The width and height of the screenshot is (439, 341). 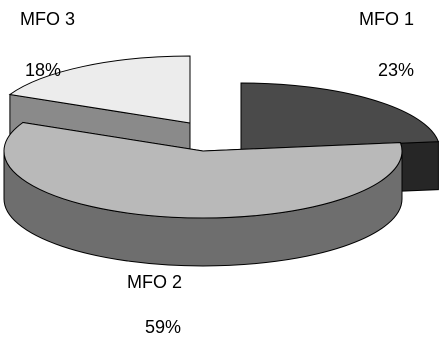 What do you see at coordinates (386, 19) in the screenshot?
I see `slice-label-mfo1: MFO 1` at bounding box center [386, 19].